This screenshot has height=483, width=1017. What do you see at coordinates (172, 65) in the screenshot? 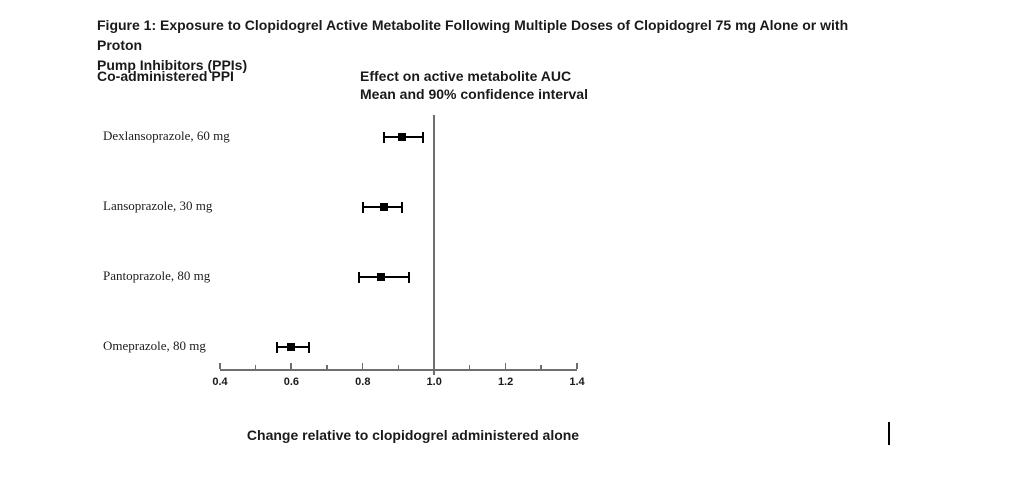
I see `figure-title-line2: Pump Inhibitors (PPIs)` at bounding box center [172, 65].